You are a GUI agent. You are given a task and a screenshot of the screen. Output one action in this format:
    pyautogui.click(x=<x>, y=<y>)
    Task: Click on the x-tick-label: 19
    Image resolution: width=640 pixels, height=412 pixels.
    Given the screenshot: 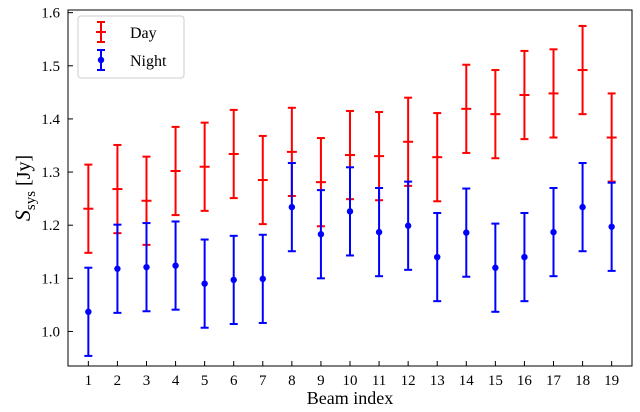 What is the action you would take?
    pyautogui.click(x=611, y=381)
    